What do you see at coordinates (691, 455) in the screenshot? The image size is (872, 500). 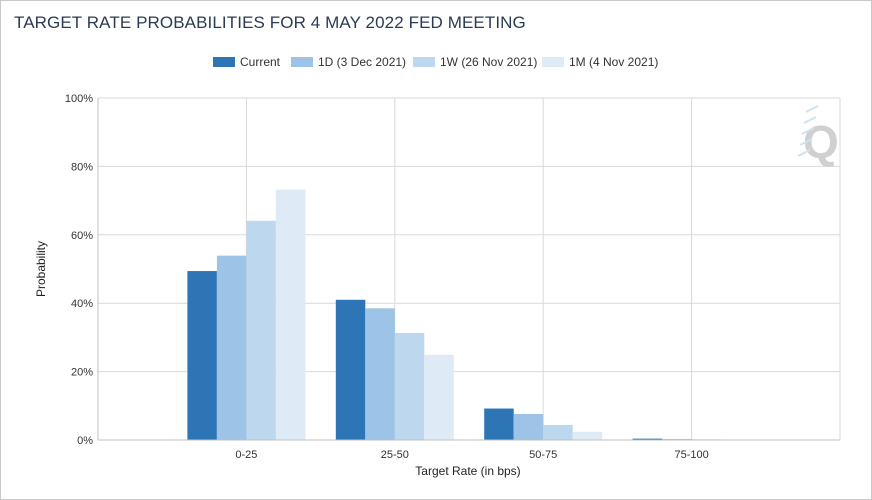 I see `x-tick-label: 75-100` at bounding box center [691, 455].